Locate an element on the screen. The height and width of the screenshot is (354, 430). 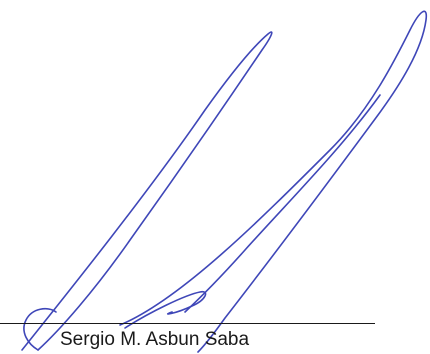
signature-line is located at coordinates (187, 323).